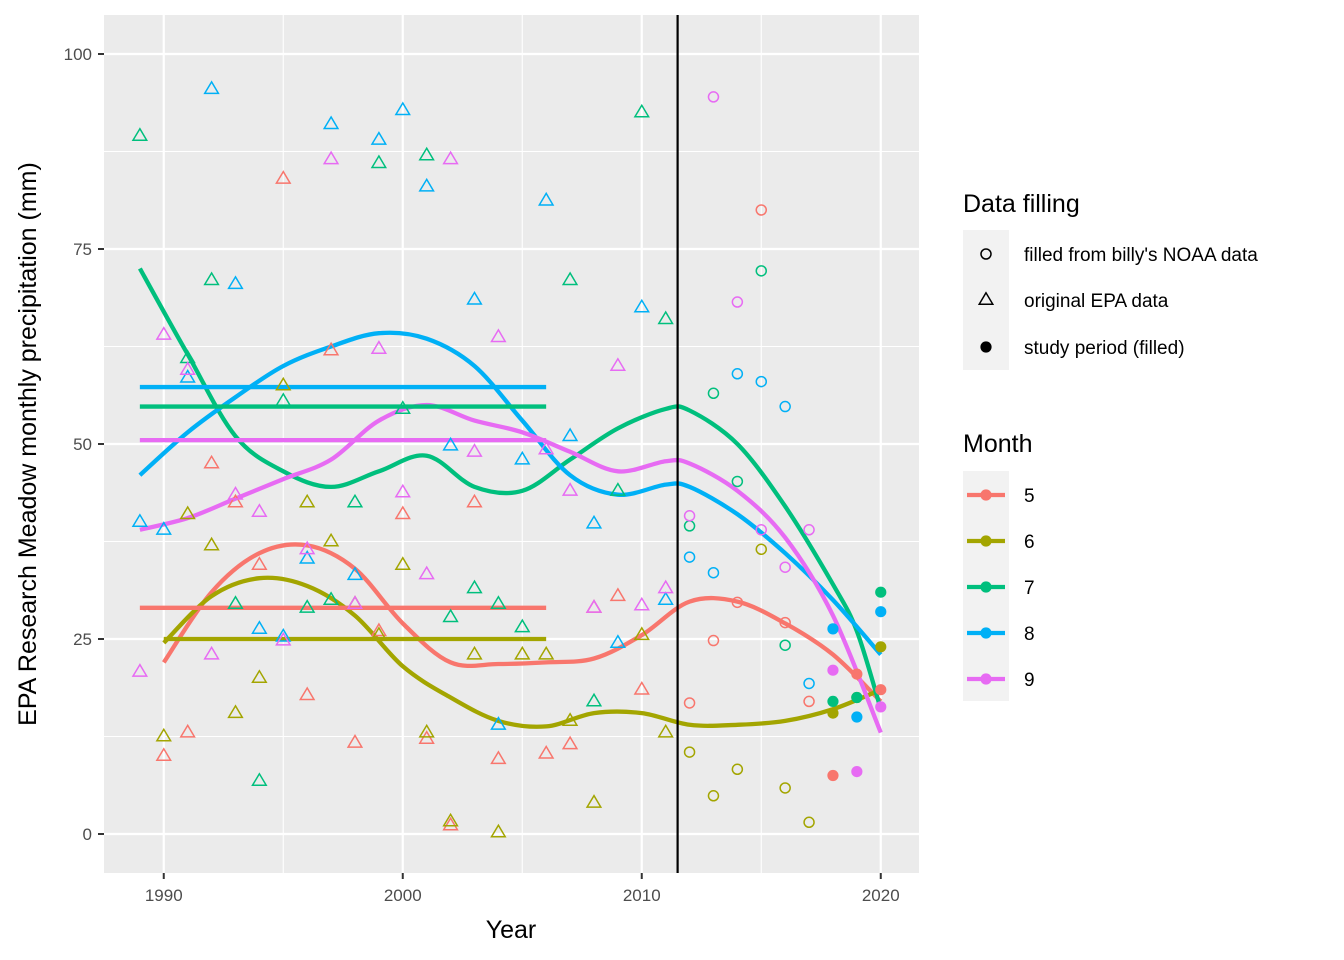 The height and width of the screenshot is (960, 1344). I want to click on legend-key-open-triangle, so click(986, 298).